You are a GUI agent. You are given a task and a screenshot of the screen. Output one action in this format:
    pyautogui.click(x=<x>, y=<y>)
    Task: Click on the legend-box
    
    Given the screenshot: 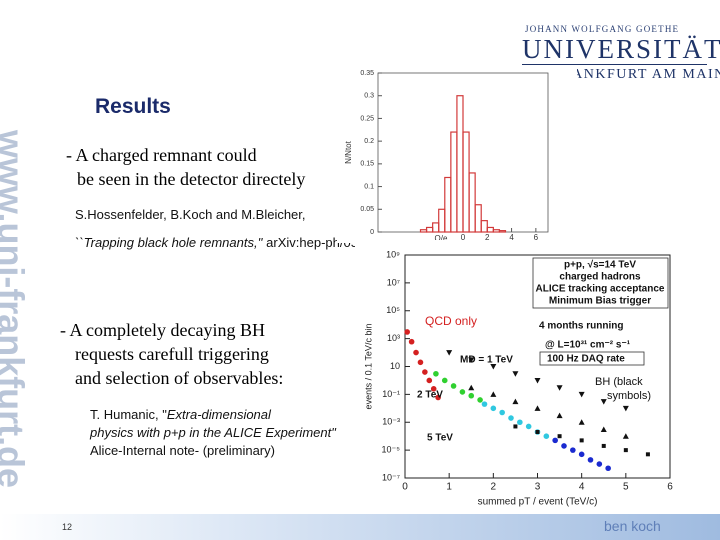 What is the action you would take?
    pyautogui.click(x=600, y=283)
    